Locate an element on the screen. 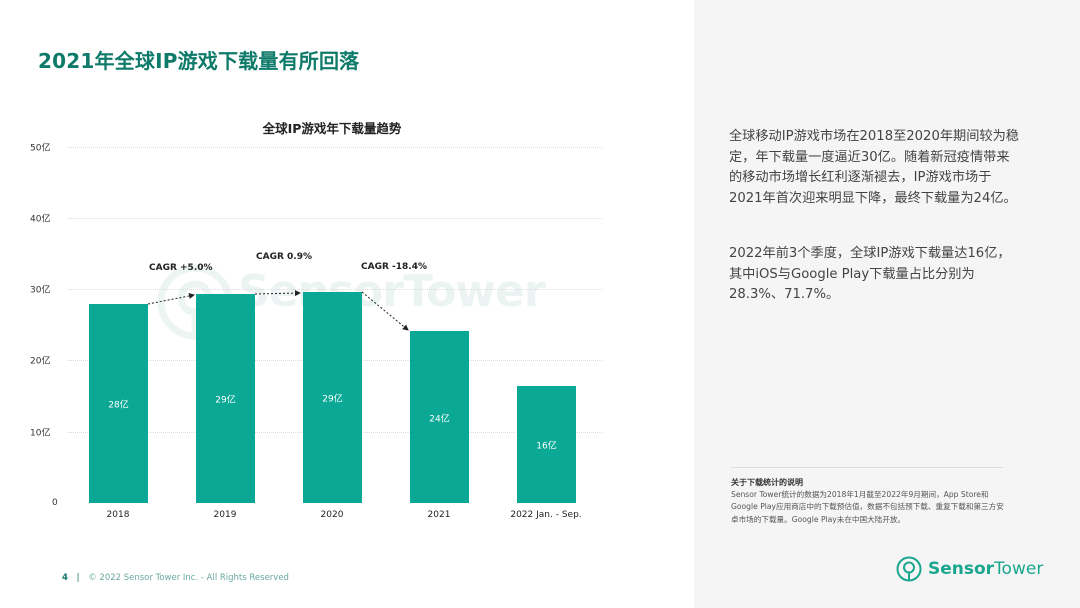 Image resolution: width=1080 pixels, height=608 pixels. y-tick-label: 40亿 is located at coordinates (40, 219).